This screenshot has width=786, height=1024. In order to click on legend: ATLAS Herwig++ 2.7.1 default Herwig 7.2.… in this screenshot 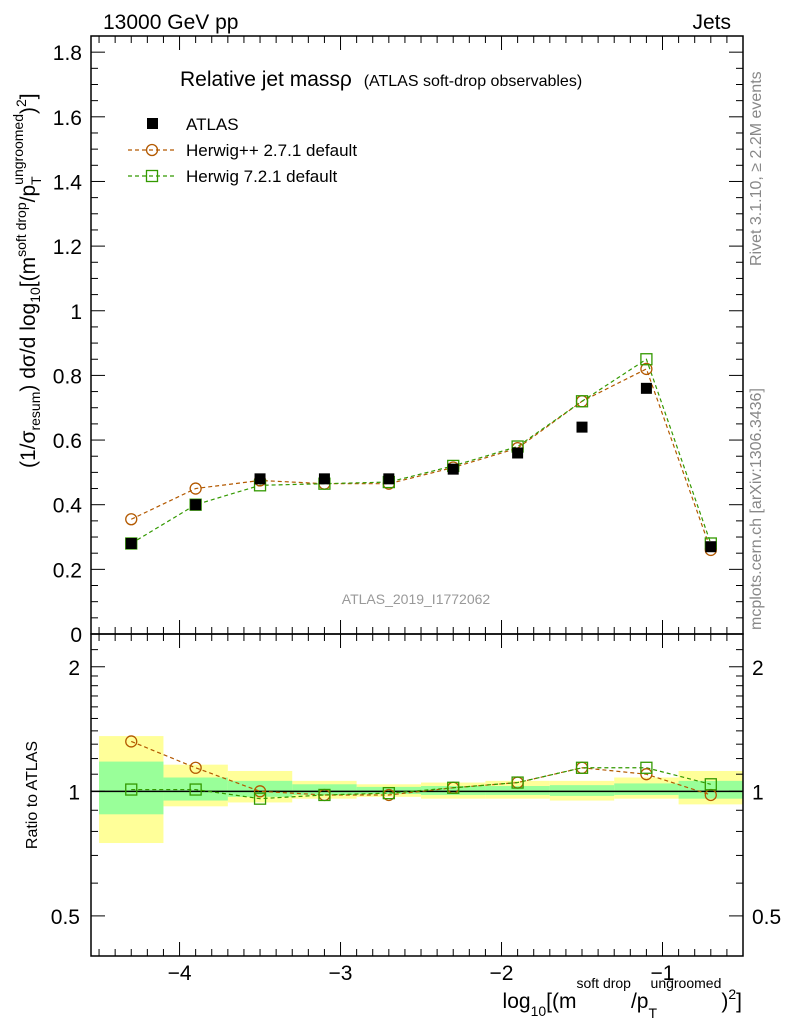, I will do `click(242, 150)`.